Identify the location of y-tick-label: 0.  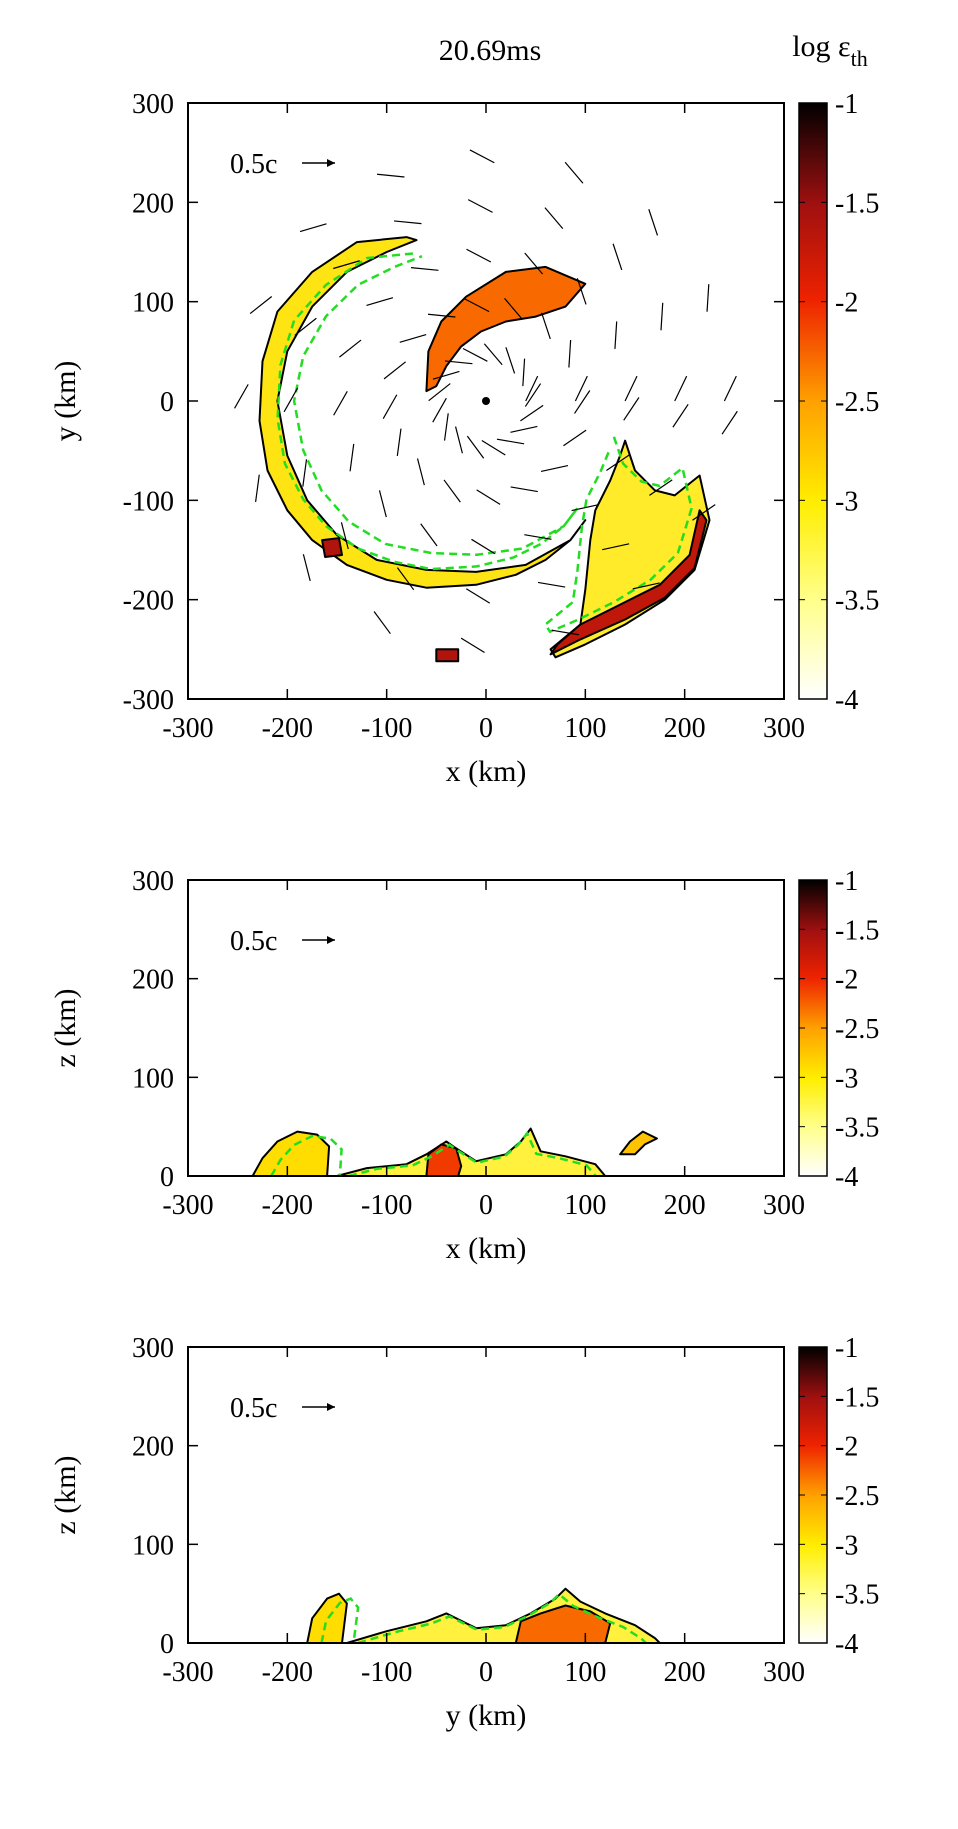
(167, 1644).